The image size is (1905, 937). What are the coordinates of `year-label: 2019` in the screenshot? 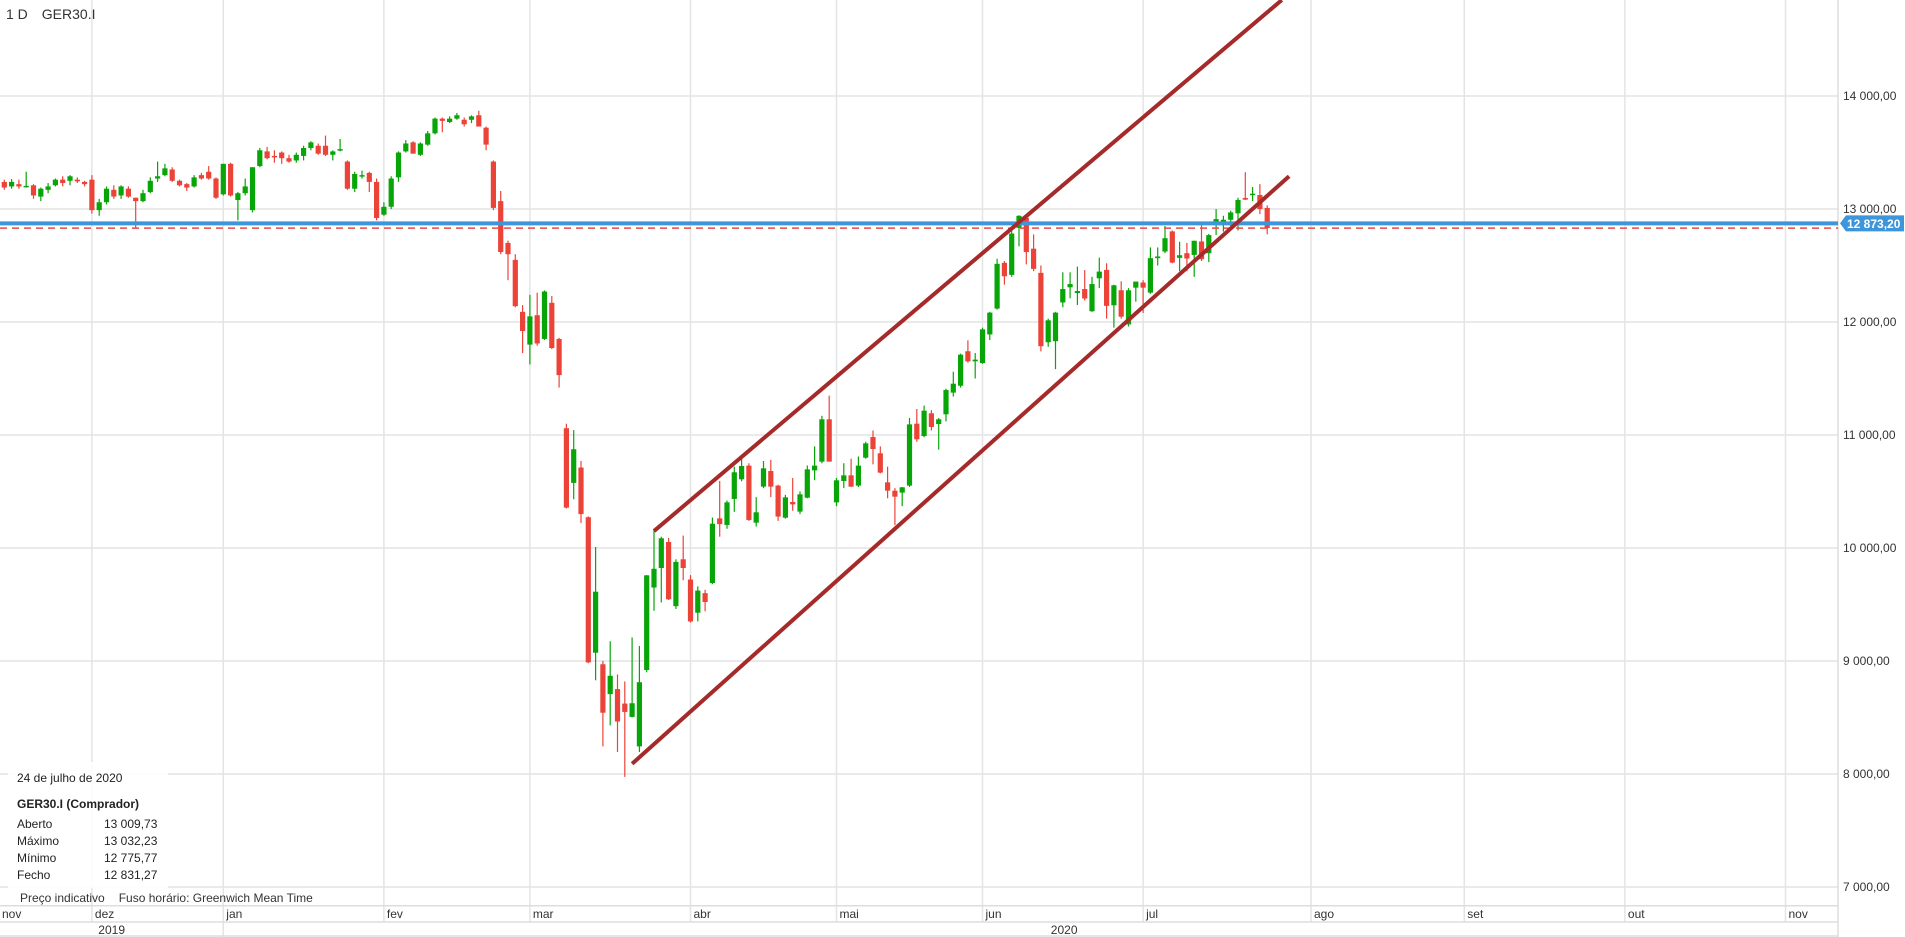 It's located at (111, 930).